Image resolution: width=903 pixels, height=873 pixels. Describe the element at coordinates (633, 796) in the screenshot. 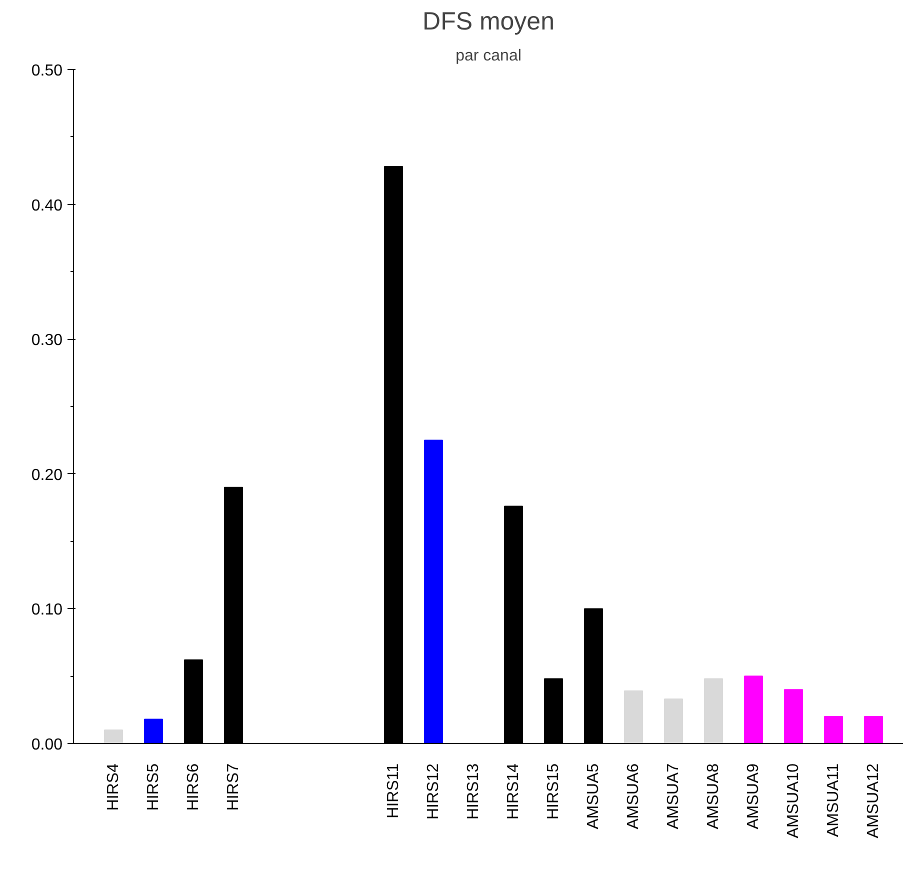

I see `x-tick-label: AMSUA6` at that location.